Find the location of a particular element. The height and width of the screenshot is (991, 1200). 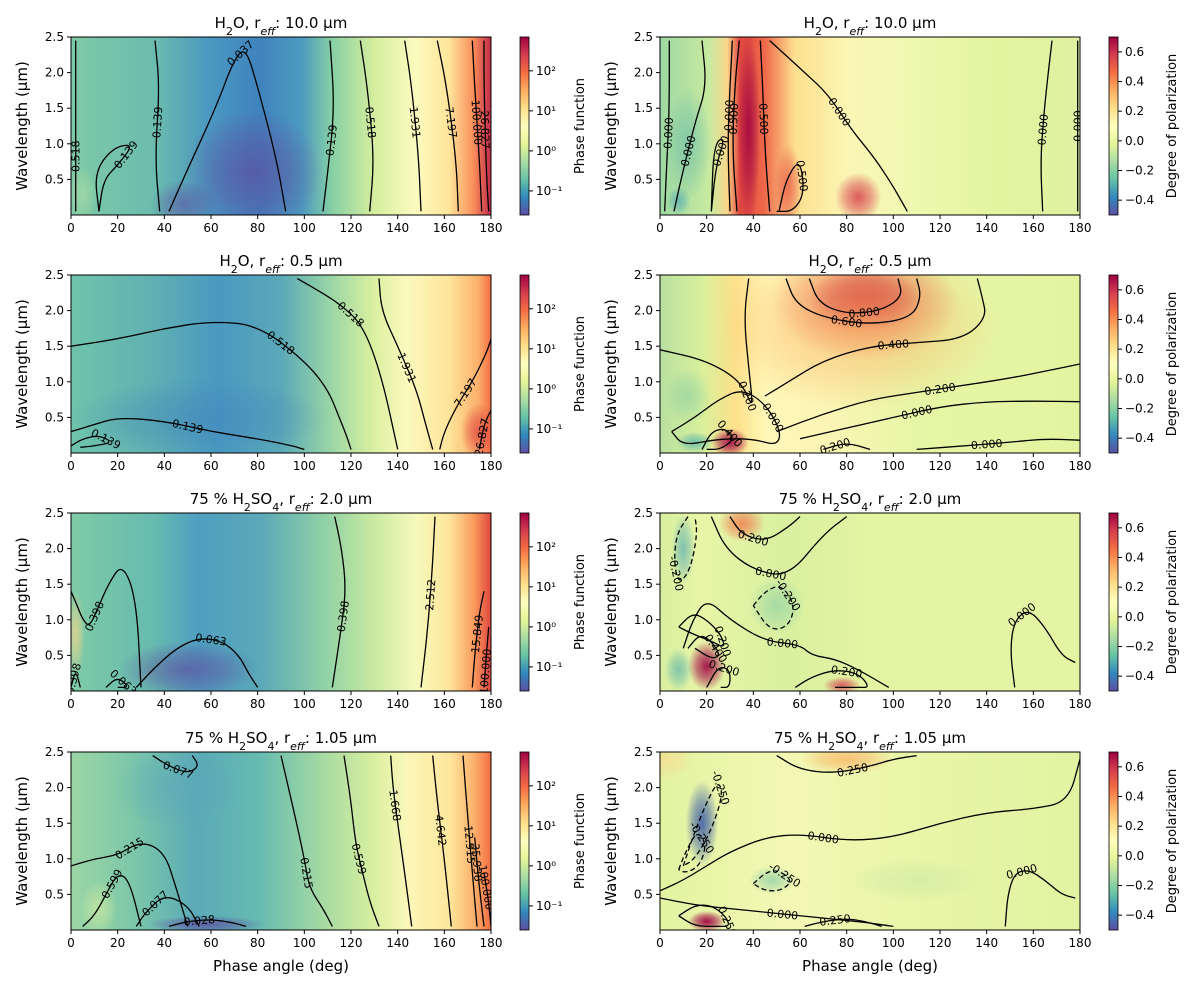

contour-label: 0.200 is located at coordinates (846, 672).